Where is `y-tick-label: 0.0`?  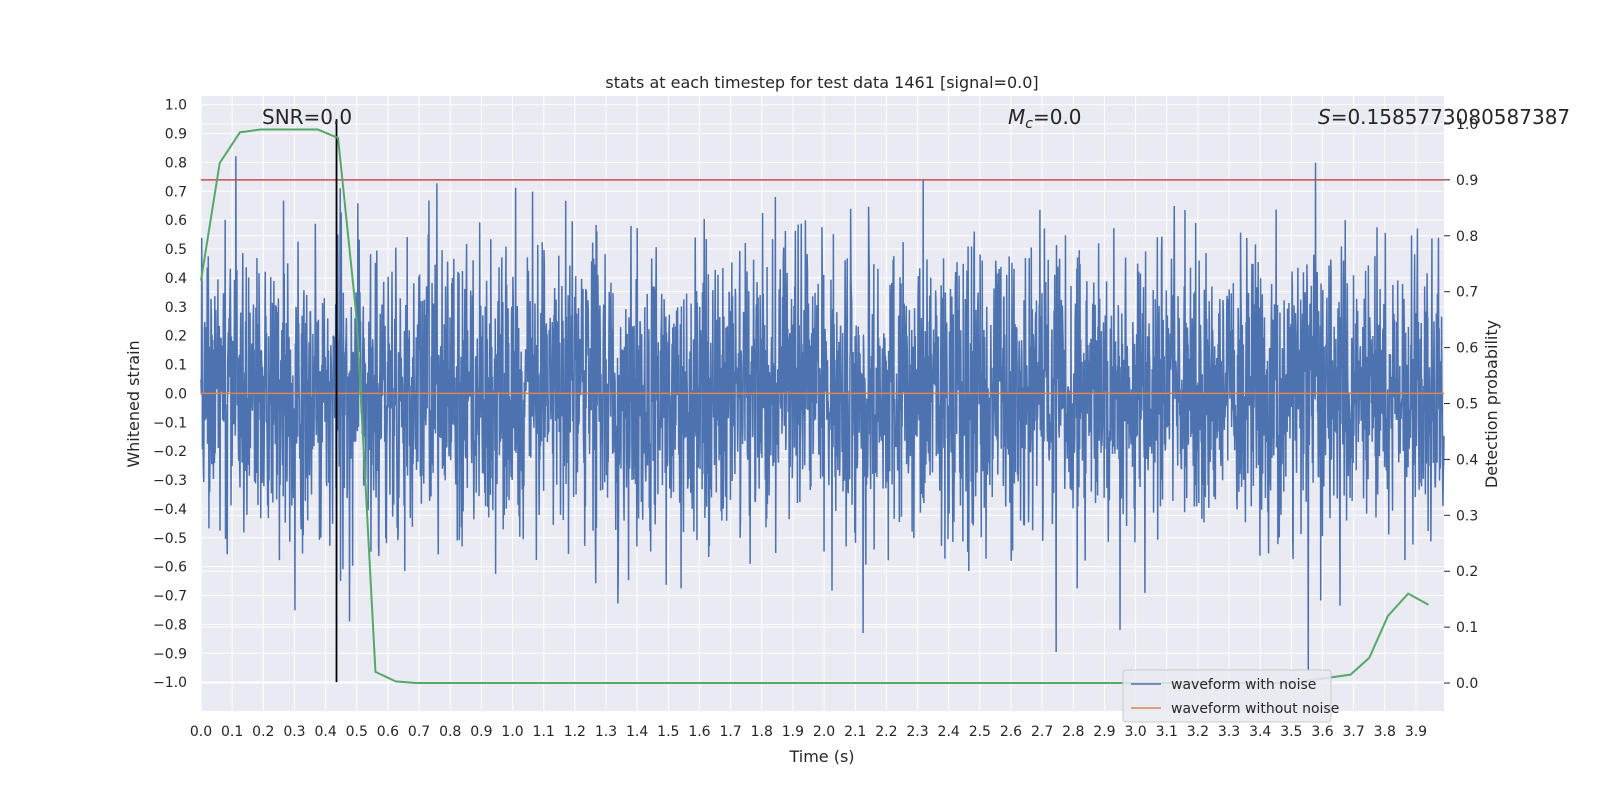 y-tick-label: 0.0 is located at coordinates (176, 394).